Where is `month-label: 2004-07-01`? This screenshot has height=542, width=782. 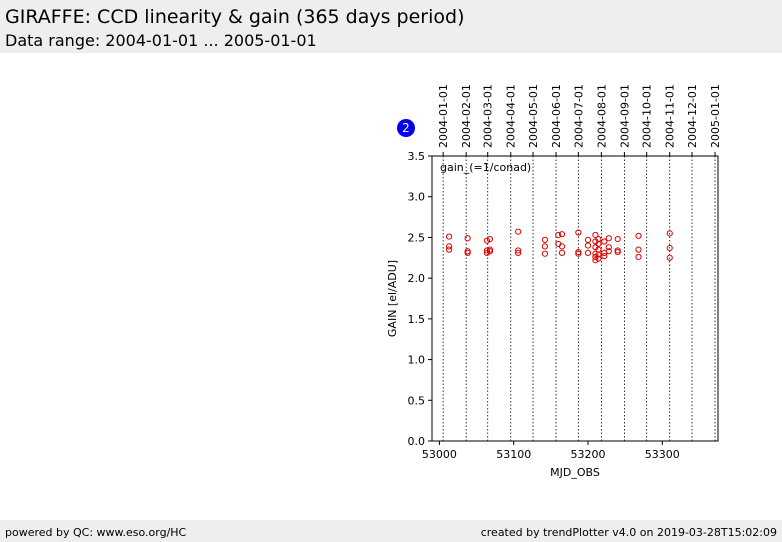 month-label: 2004-07-01 is located at coordinates (578, 116).